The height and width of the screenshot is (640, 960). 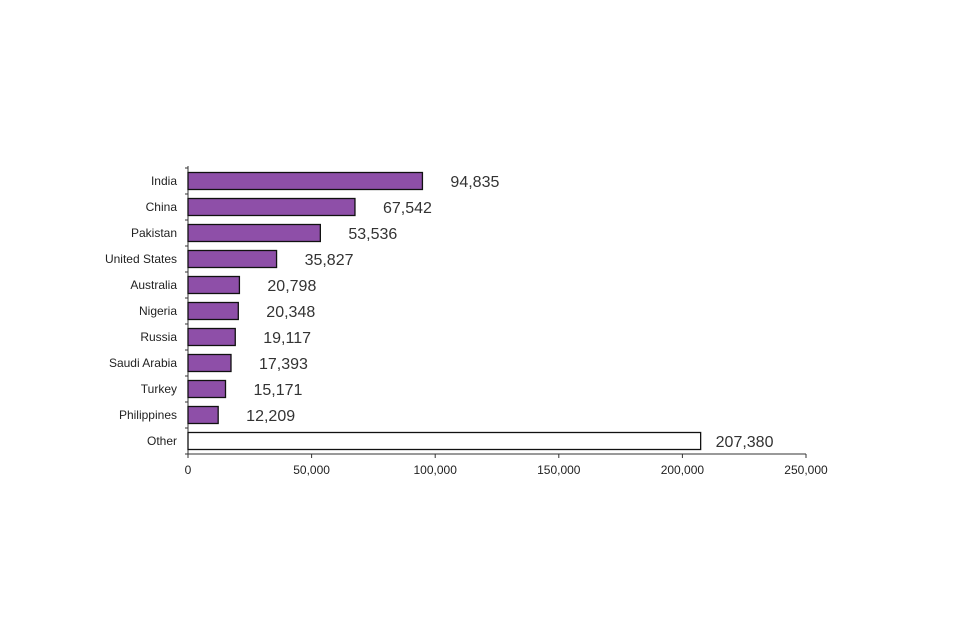 I want to click on bar-china, so click(x=271, y=207).